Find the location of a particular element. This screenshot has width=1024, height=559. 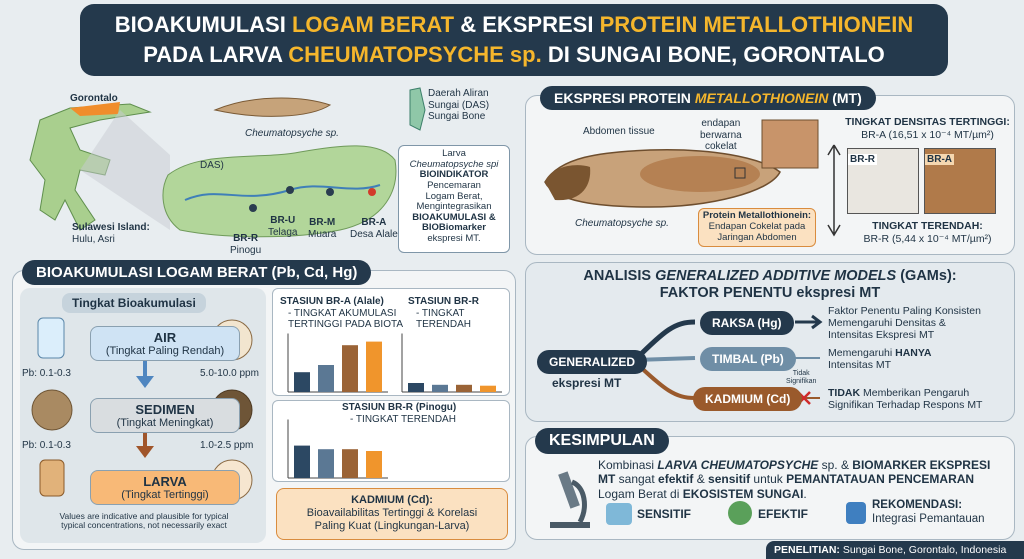

factor-chip: KADMIUM (Cd) is located at coordinates (748, 399).